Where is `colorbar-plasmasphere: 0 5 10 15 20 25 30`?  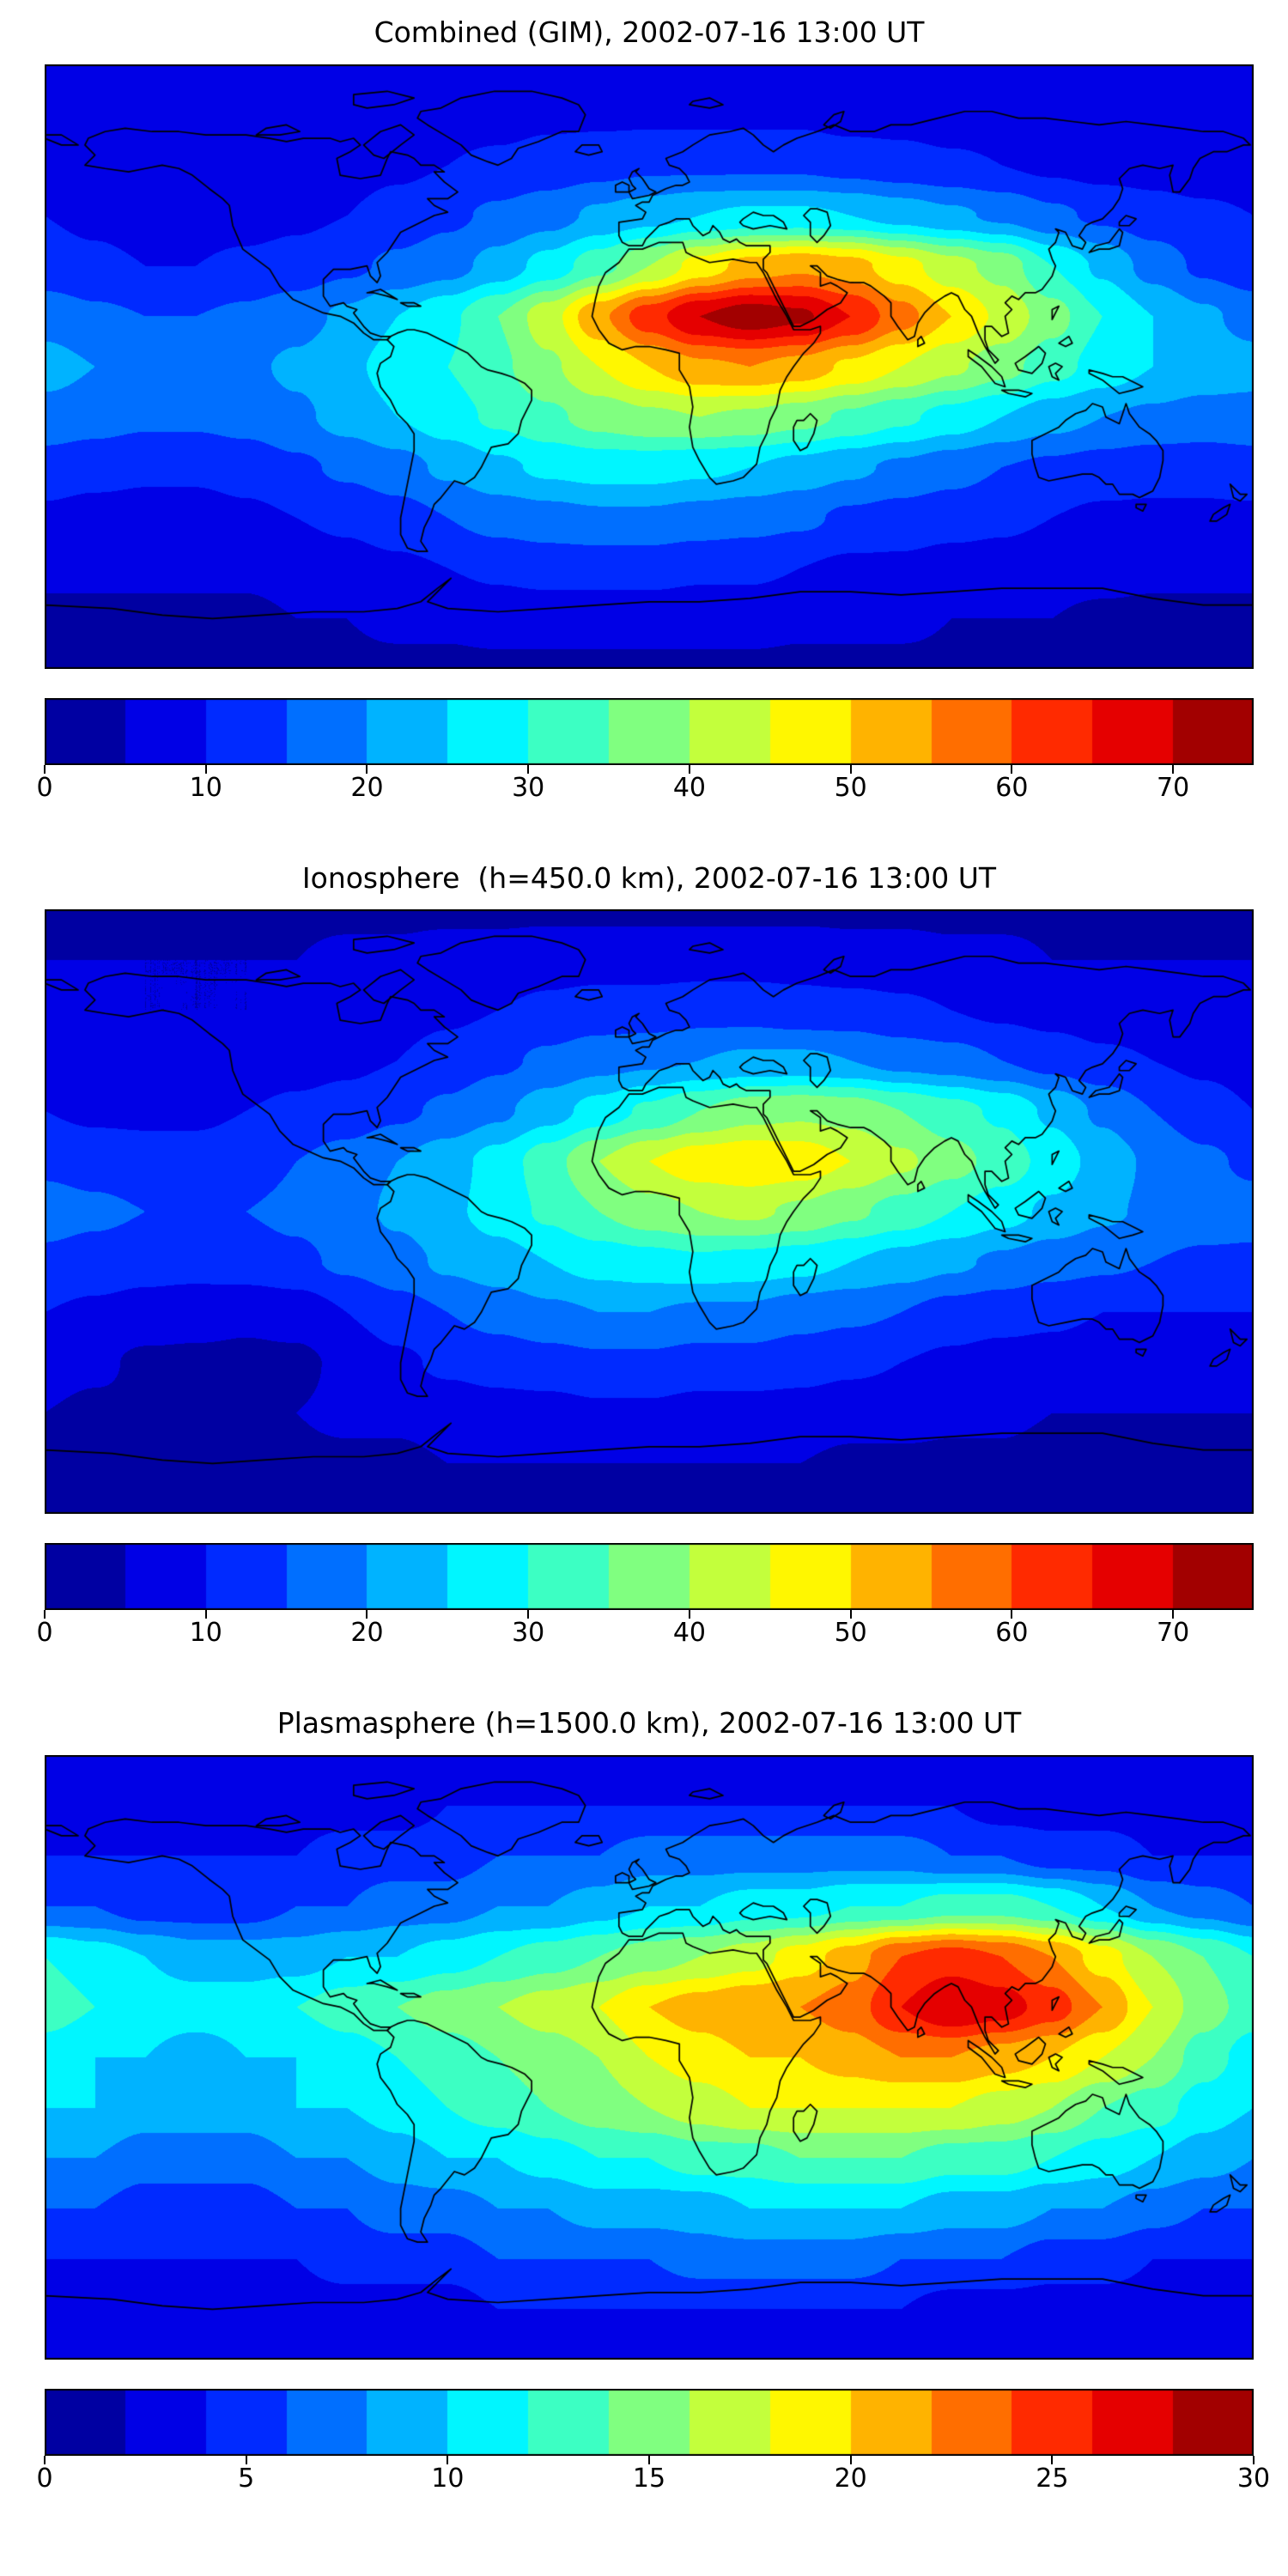 colorbar-plasmasphere: 0 5 10 15 20 25 30 is located at coordinates (653, 2444).